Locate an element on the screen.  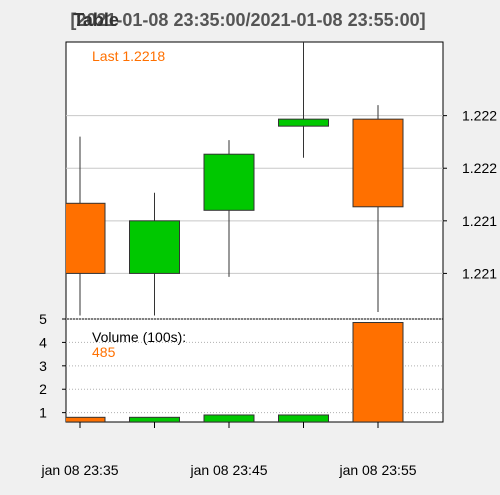
volume-tick-label: 5 is located at coordinates (43, 319).